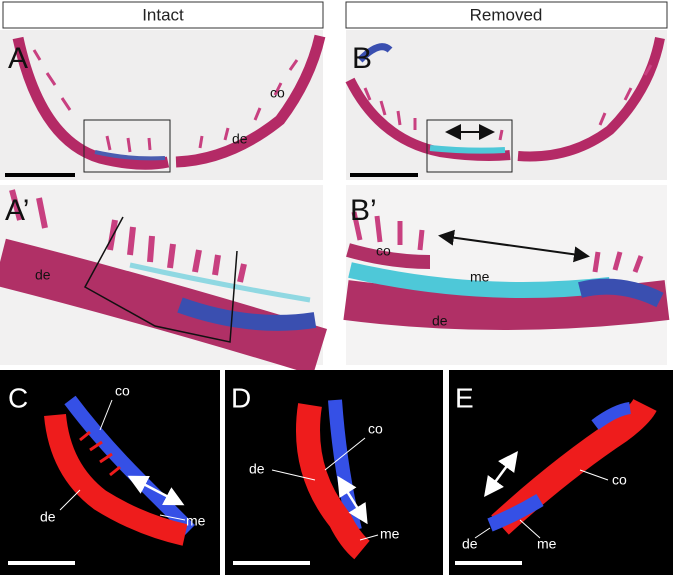 Image resolution: width=673 pixels, height=575 pixels. Describe the element at coordinates (163, 105) in the screenshot. I see `panel-a: A co de` at that location.